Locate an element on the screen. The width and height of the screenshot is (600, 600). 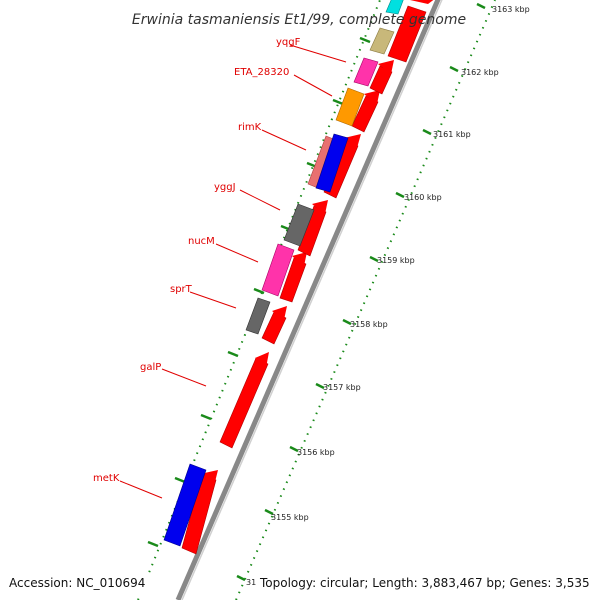
gene-label-nucM: nucM is located at coordinates (201, 241).